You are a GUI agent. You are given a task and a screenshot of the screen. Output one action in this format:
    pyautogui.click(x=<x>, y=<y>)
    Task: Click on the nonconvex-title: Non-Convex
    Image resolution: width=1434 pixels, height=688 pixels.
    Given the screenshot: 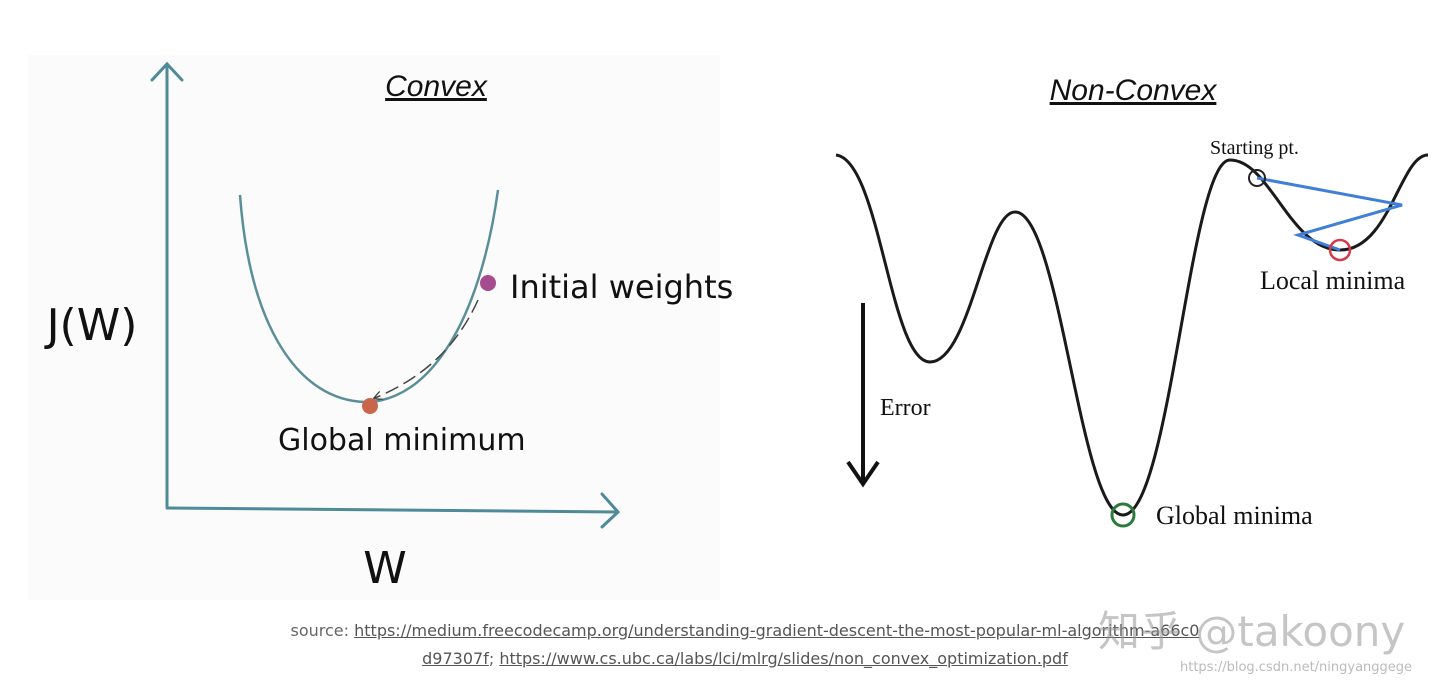 What is the action you would take?
    pyautogui.click(x=1134, y=90)
    